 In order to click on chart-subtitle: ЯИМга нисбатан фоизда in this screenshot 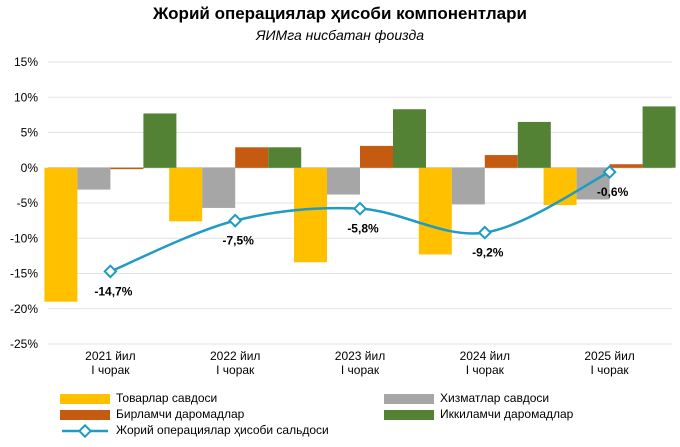, I will do `click(340, 35)`.